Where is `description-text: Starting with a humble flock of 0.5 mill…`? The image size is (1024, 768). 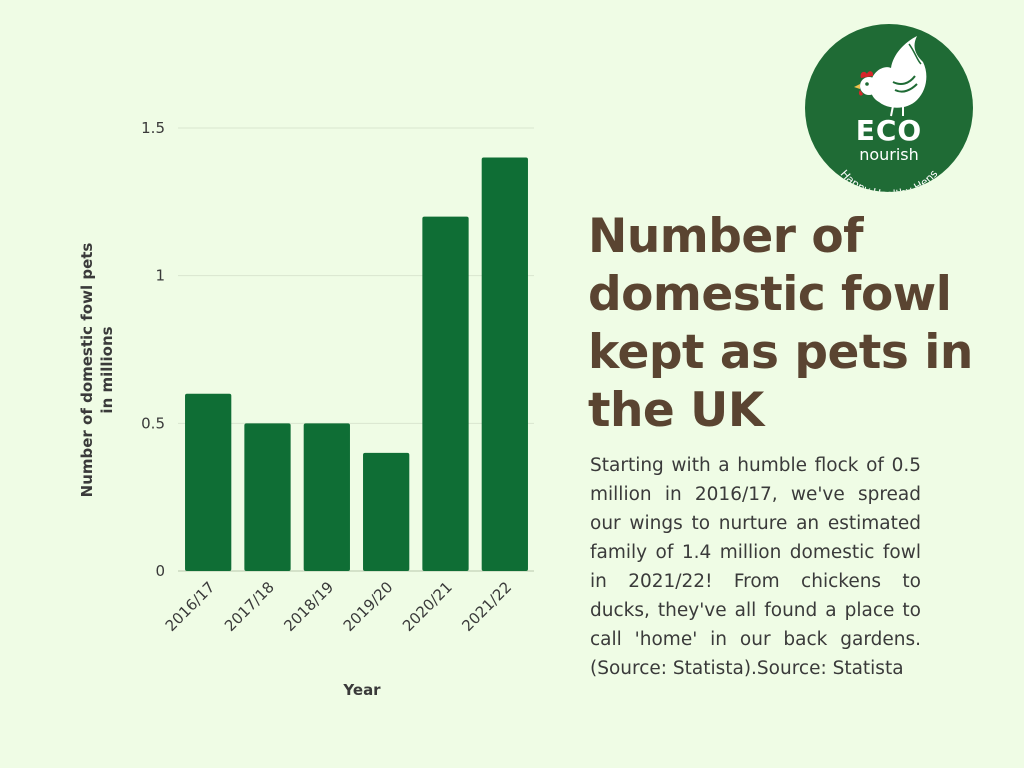
description-text: Starting with a humble flock of 0.5 mill… is located at coordinates (755, 567).